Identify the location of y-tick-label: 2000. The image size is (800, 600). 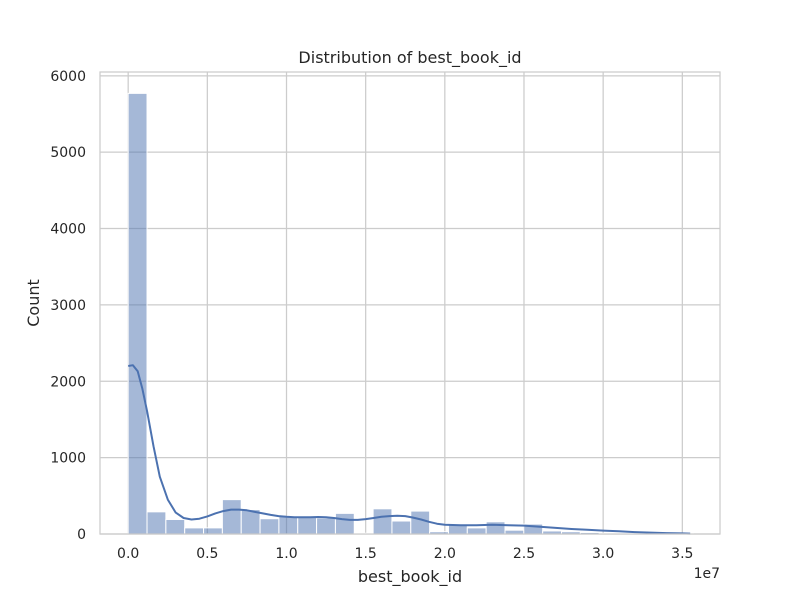
(68, 382).